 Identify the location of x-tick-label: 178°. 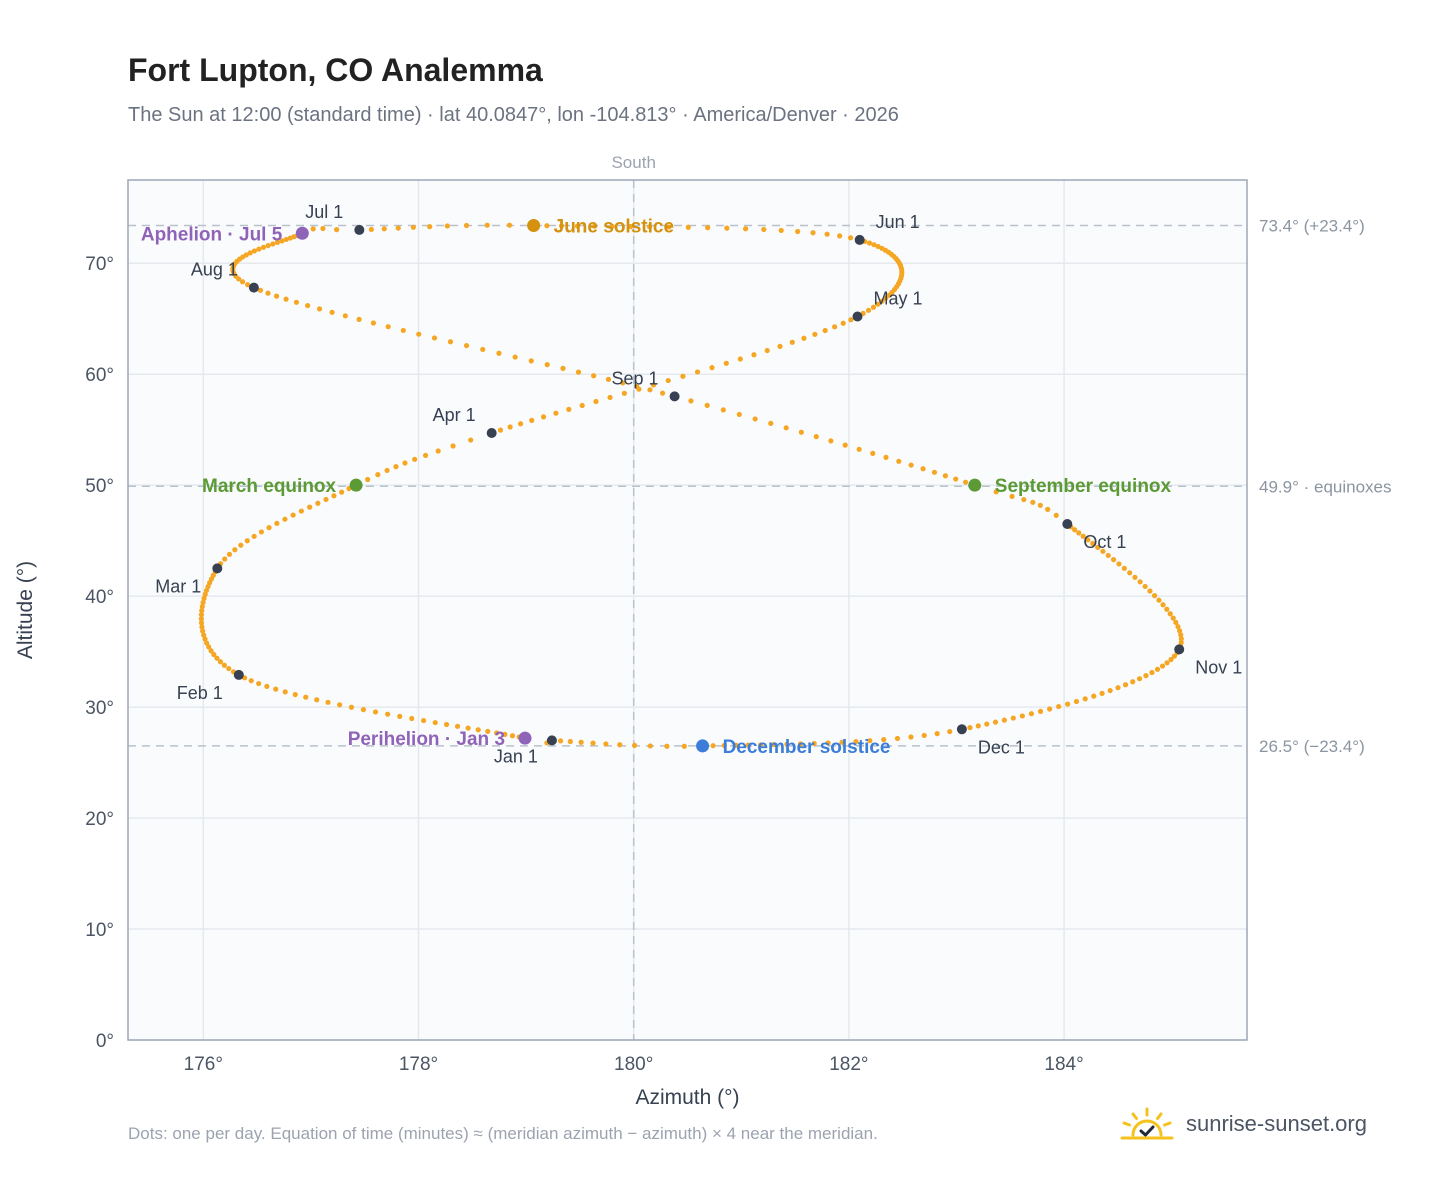
(418, 1064).